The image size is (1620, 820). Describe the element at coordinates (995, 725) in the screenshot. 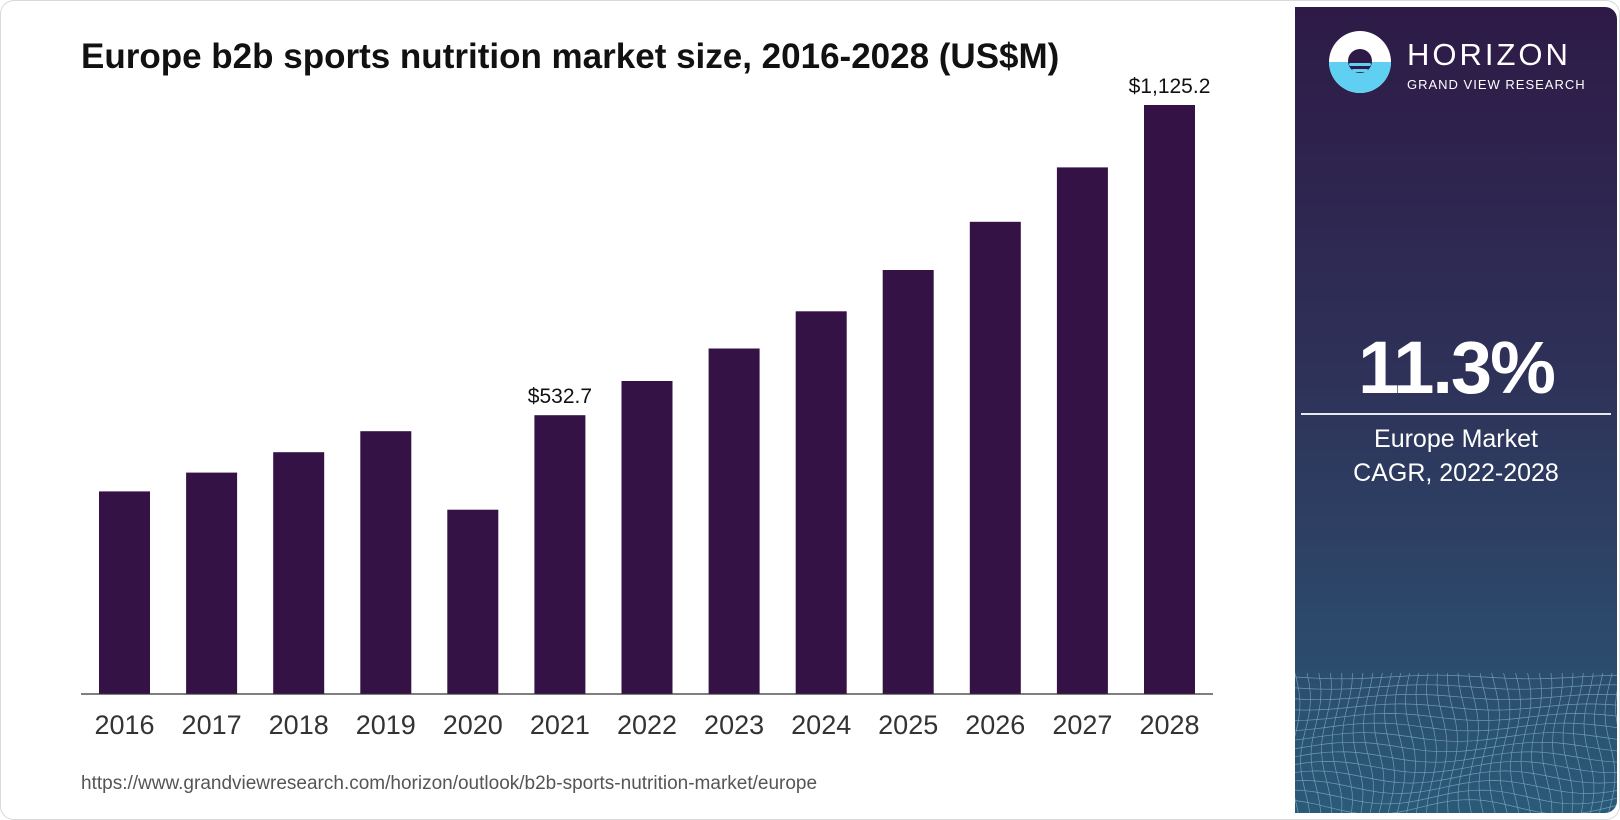

I see `x-tick-label-2026: 2026` at that location.